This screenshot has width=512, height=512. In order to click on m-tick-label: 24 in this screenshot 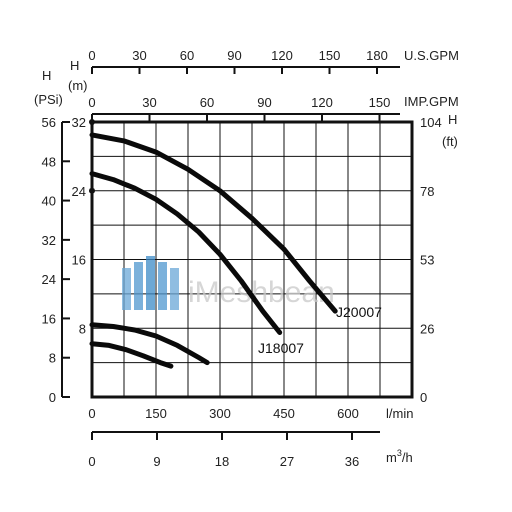, I will do `click(79, 191)`.